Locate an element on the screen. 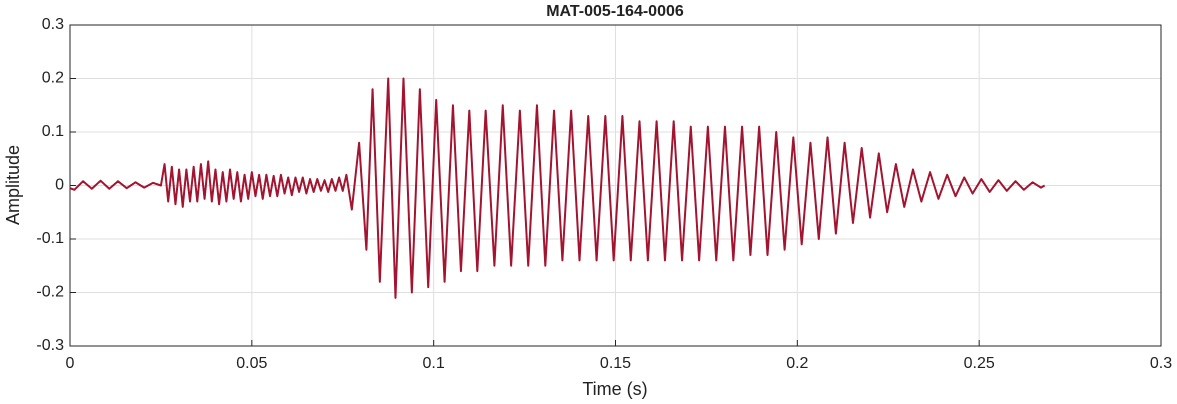  x-tick-label: 0.2 is located at coordinates (797, 363).